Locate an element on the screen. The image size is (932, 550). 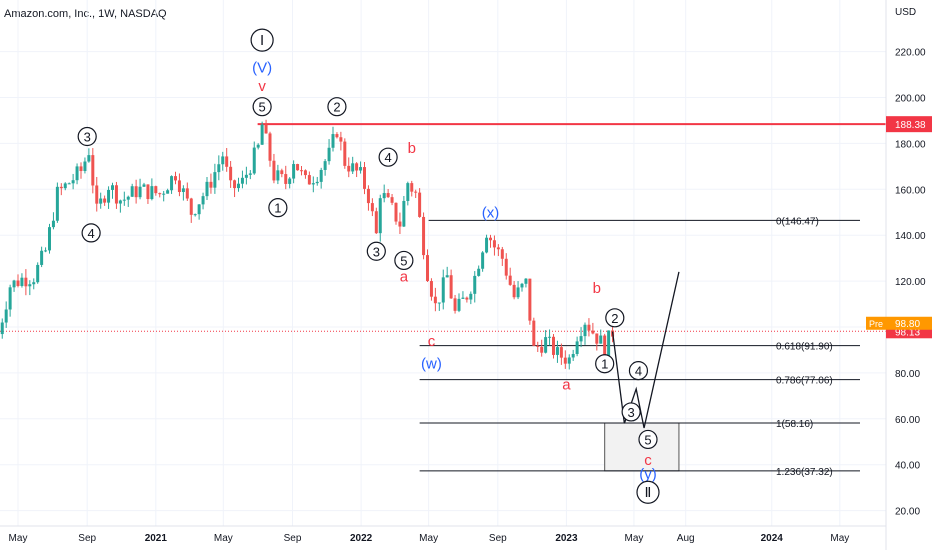
wave-label: 2 is located at coordinates (336, 107).